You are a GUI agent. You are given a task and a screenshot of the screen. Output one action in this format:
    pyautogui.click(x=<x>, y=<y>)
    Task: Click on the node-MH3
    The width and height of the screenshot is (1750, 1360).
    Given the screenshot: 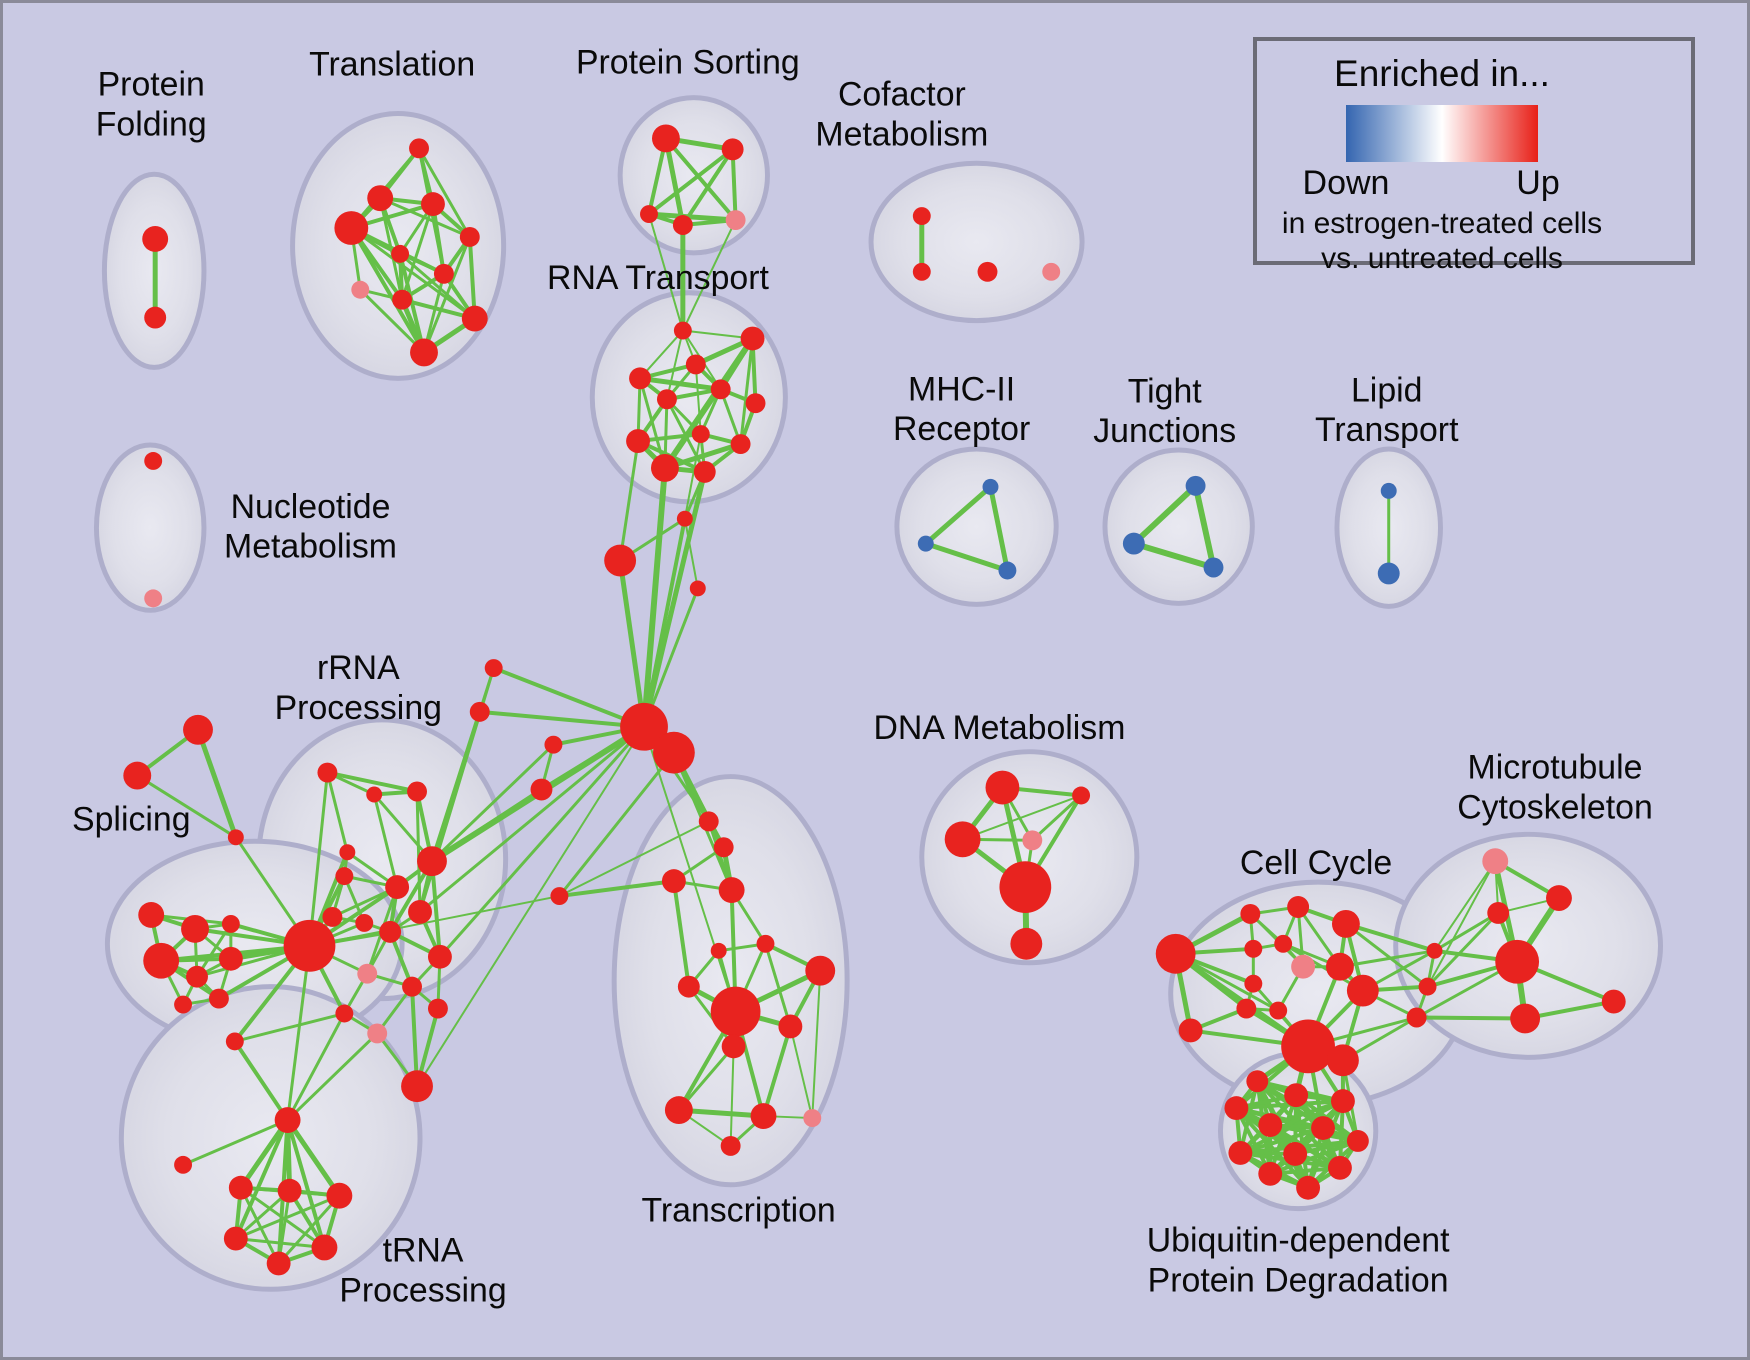 What is the action you would take?
    pyautogui.click(x=1007, y=570)
    